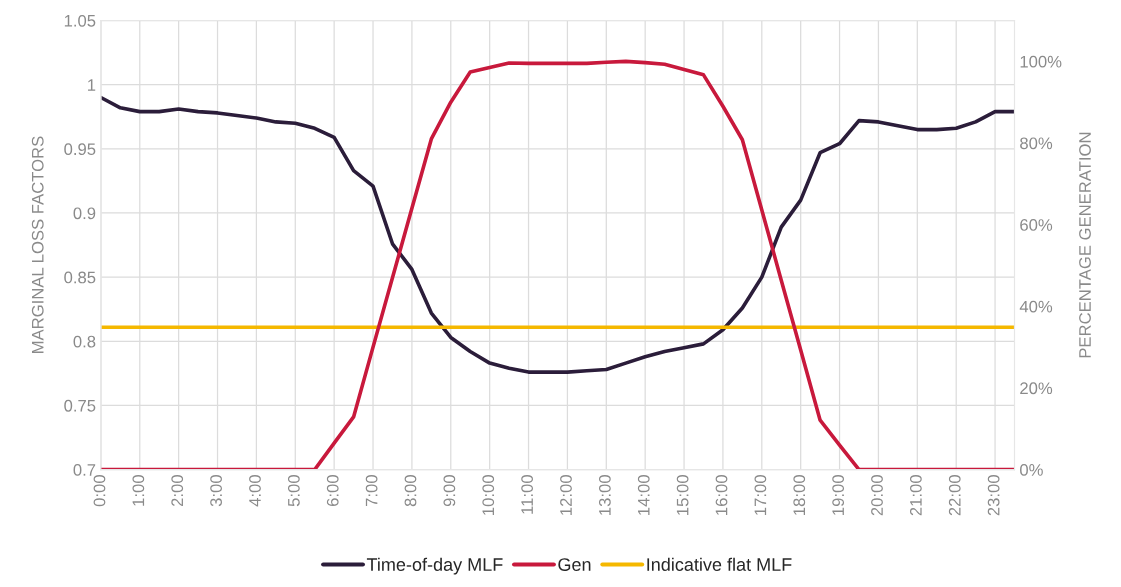  I want to click on x-tick-label: 4:00, so click(255, 491).